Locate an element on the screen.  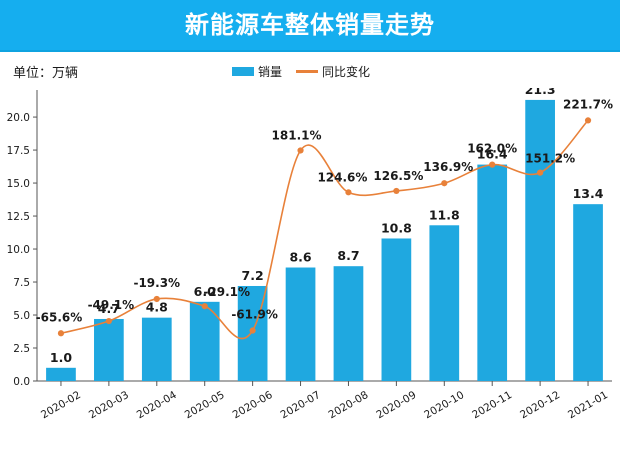
y-tick-label: 0.0 is located at coordinates (21, 382).